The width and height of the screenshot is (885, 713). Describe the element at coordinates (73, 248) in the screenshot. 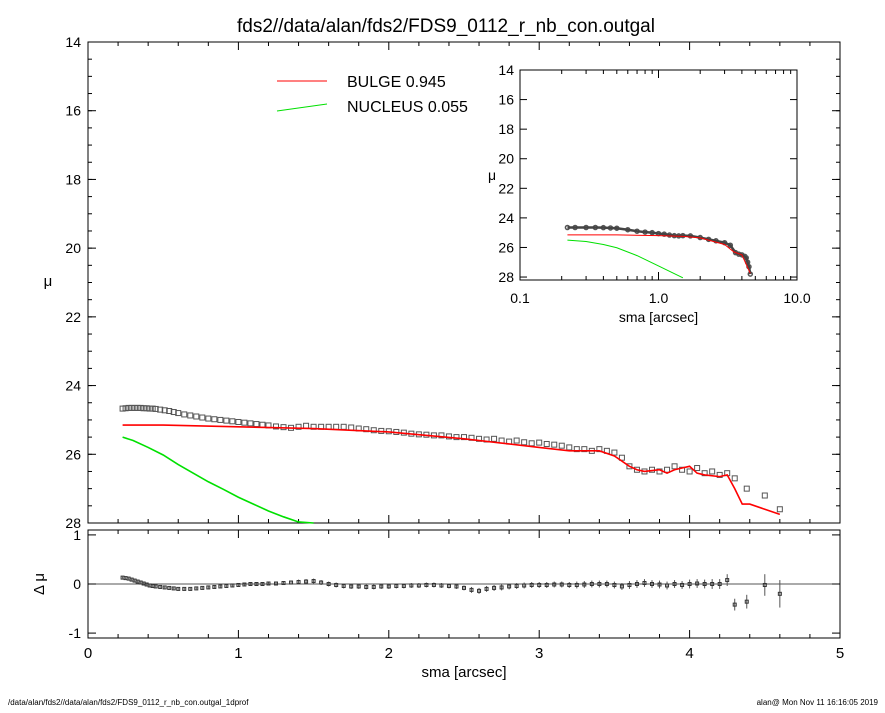

I see `y-tick-label: 20` at that location.